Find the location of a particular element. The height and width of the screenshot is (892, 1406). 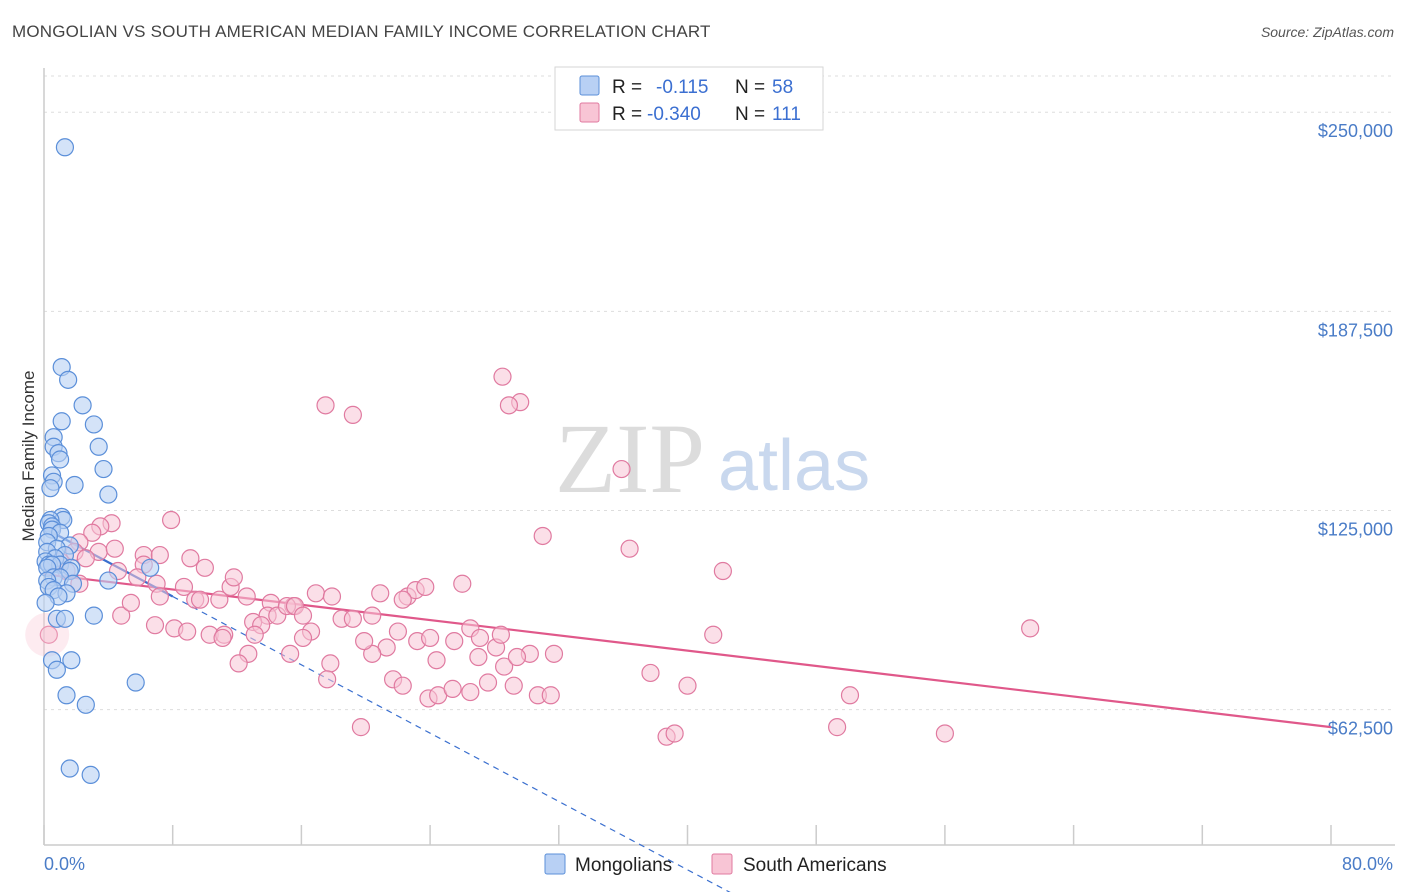

y-tick-label: $62,500 is located at coordinates (1360, 729).